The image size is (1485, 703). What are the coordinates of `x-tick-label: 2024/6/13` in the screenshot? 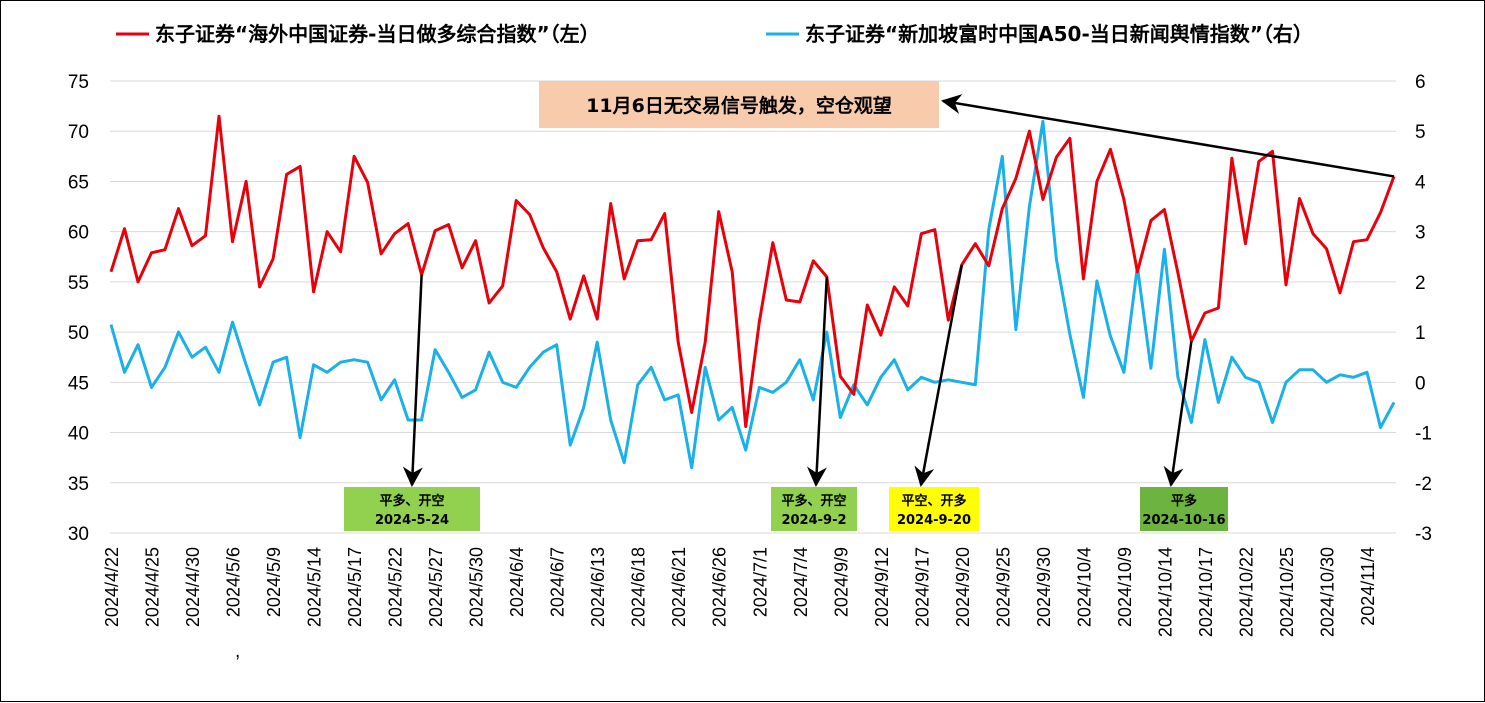 It's located at (598, 587).